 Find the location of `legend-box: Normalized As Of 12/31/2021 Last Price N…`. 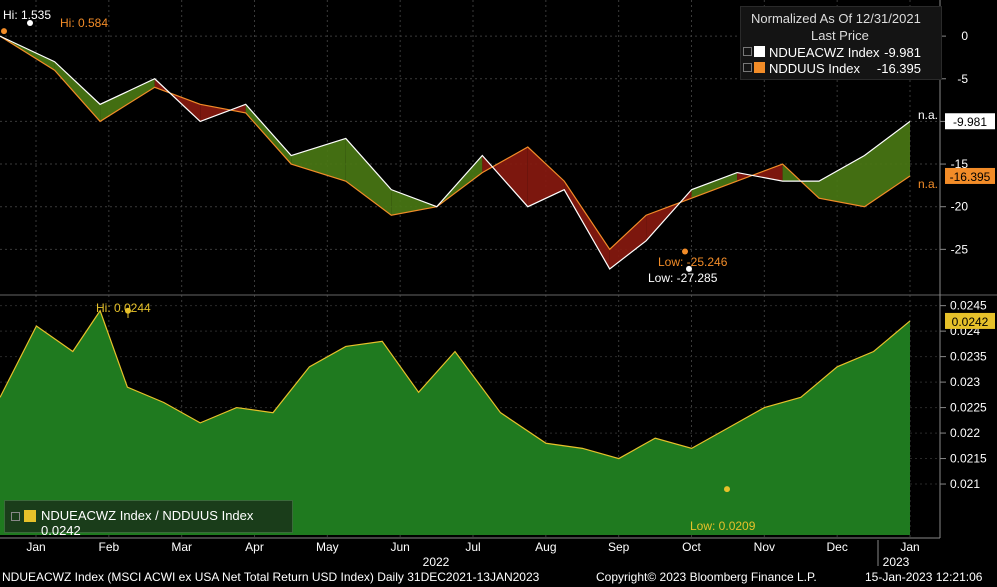

legend-box: Normalized As Of 12/31/2021 Last Price N… is located at coordinates (841, 43).